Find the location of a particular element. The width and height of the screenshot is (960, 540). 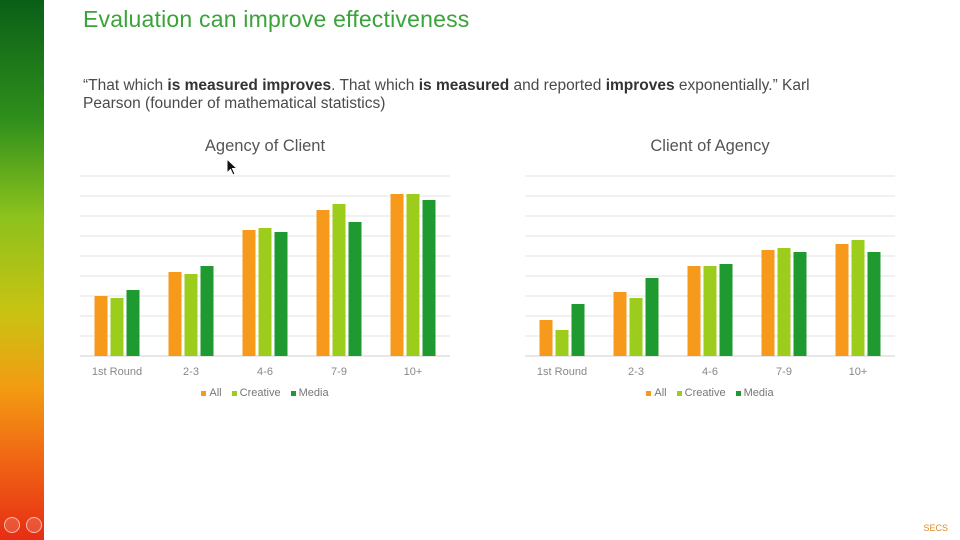

pen-tool-button is located at coordinates (56, 525).